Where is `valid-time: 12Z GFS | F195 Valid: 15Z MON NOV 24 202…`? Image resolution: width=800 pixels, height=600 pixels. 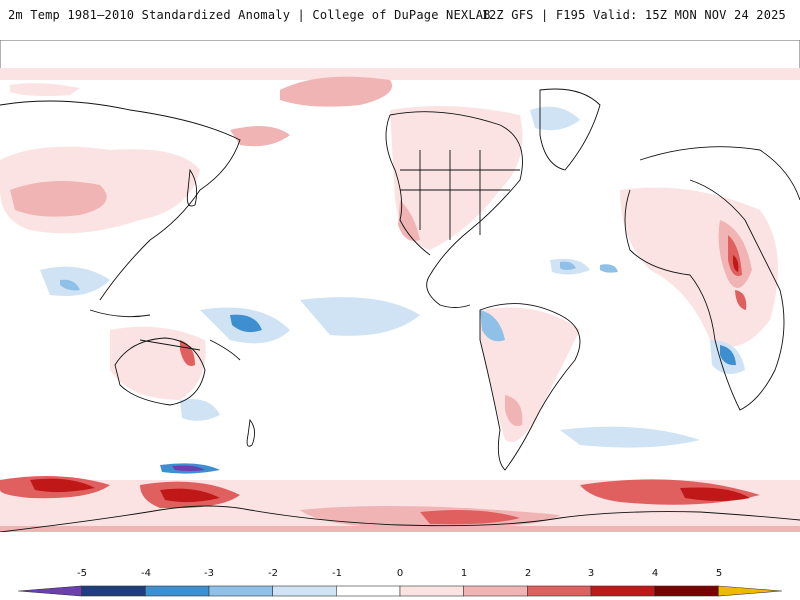 valid-time: 12Z GFS | F195 Valid: 15Z MON NOV 24 202… is located at coordinates (633, 15).